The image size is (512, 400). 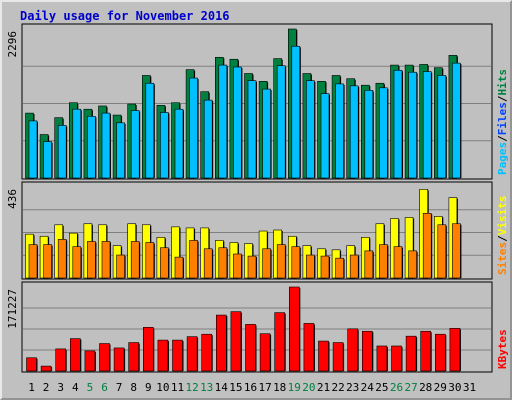 What do you see at coordinates (368, 387) in the screenshot?
I see `x-tick-label-day-24: 24` at bounding box center [368, 387].